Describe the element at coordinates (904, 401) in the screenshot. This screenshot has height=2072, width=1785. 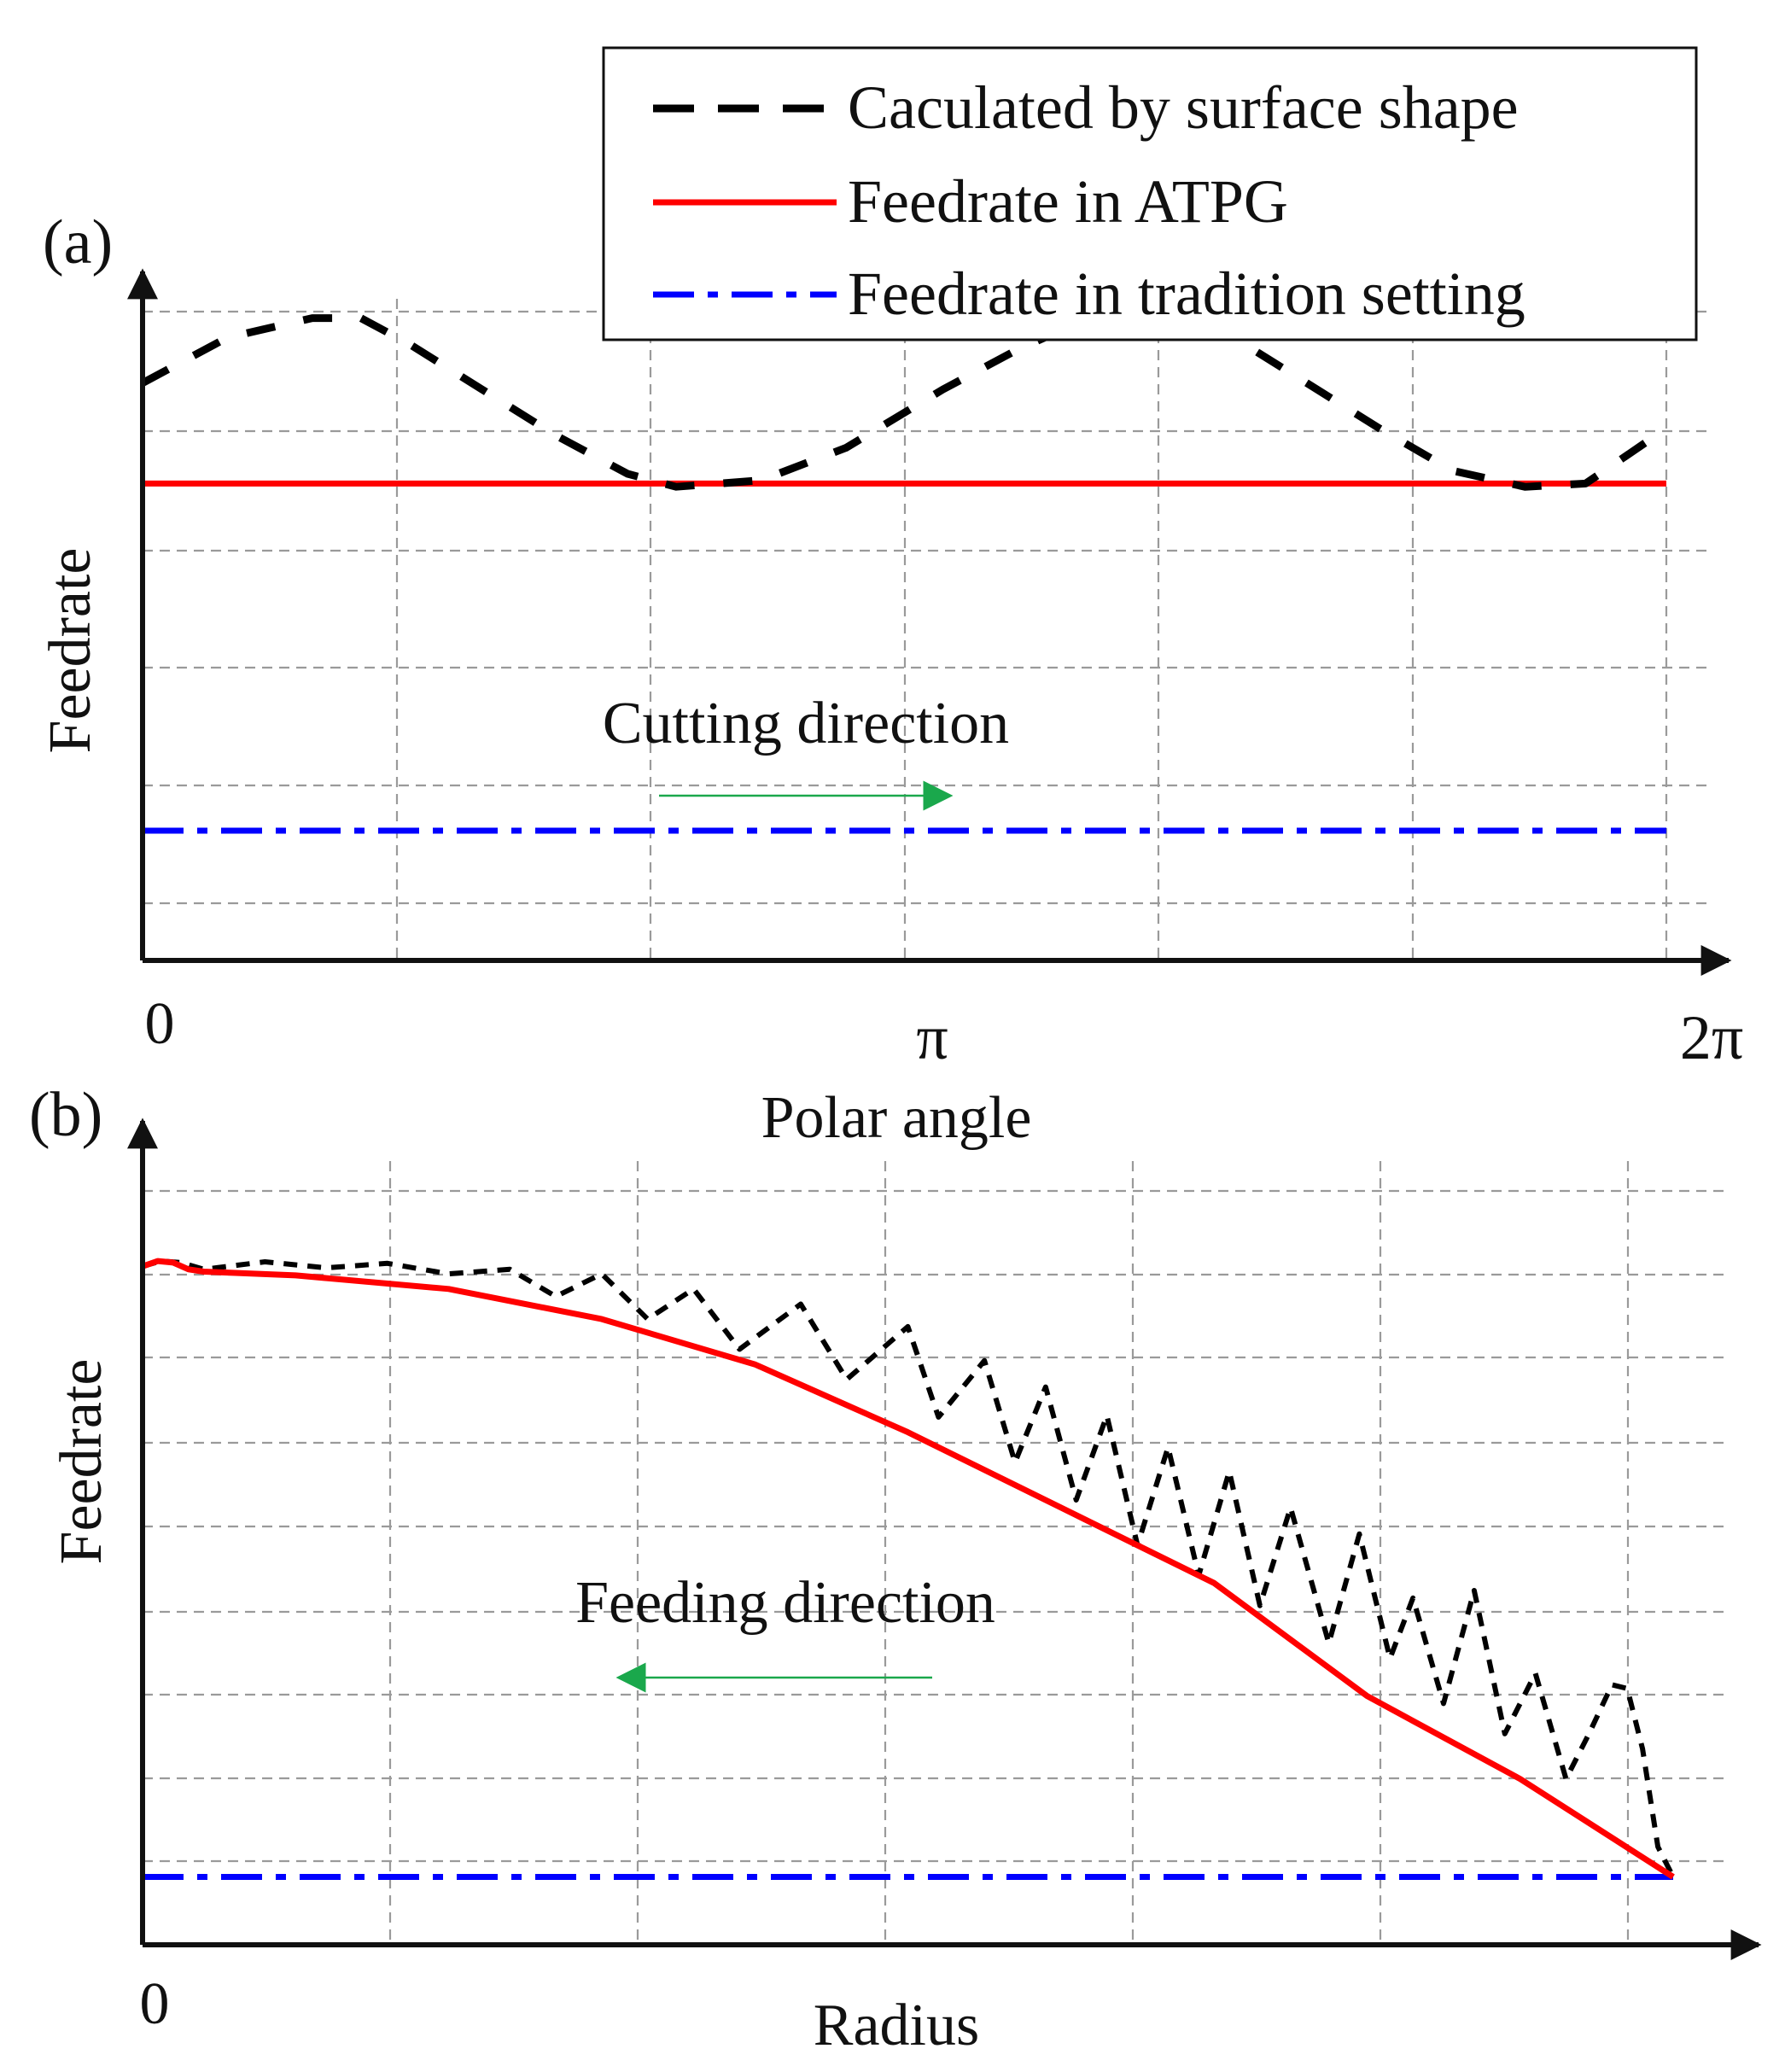
I see `panel-a-surface-shape-line` at that location.